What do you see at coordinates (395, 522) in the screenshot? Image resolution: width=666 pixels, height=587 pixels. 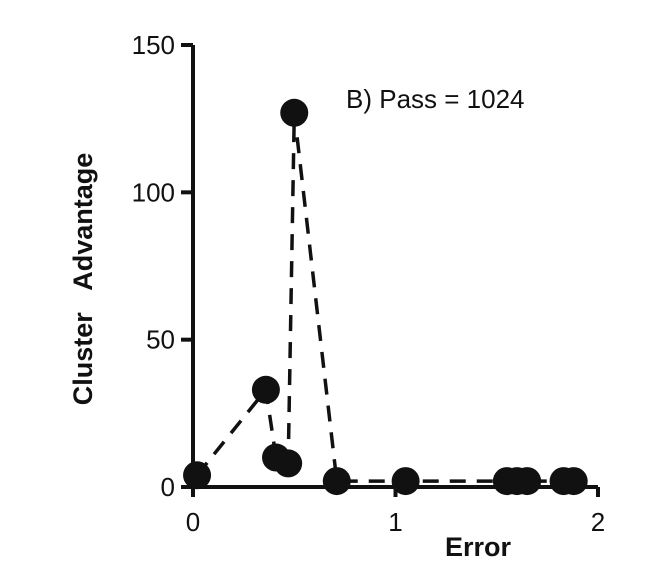 I see `x-tick-label: 1` at bounding box center [395, 522].